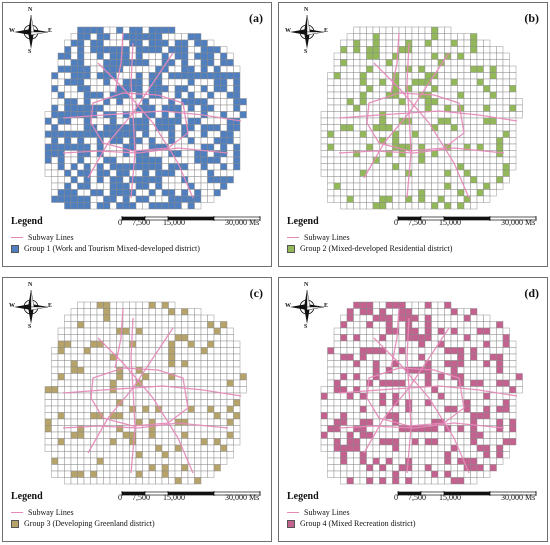 The width and height of the screenshot is (550, 545). I want to click on legend-group: Group 3 (Developing Greenland district), so click(83, 523).